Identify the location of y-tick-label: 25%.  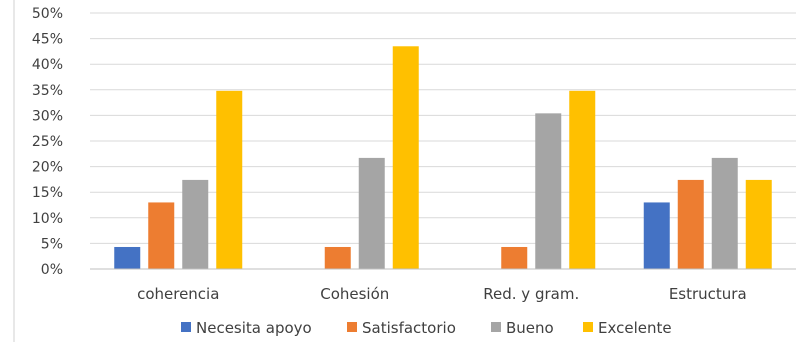
(47, 142).